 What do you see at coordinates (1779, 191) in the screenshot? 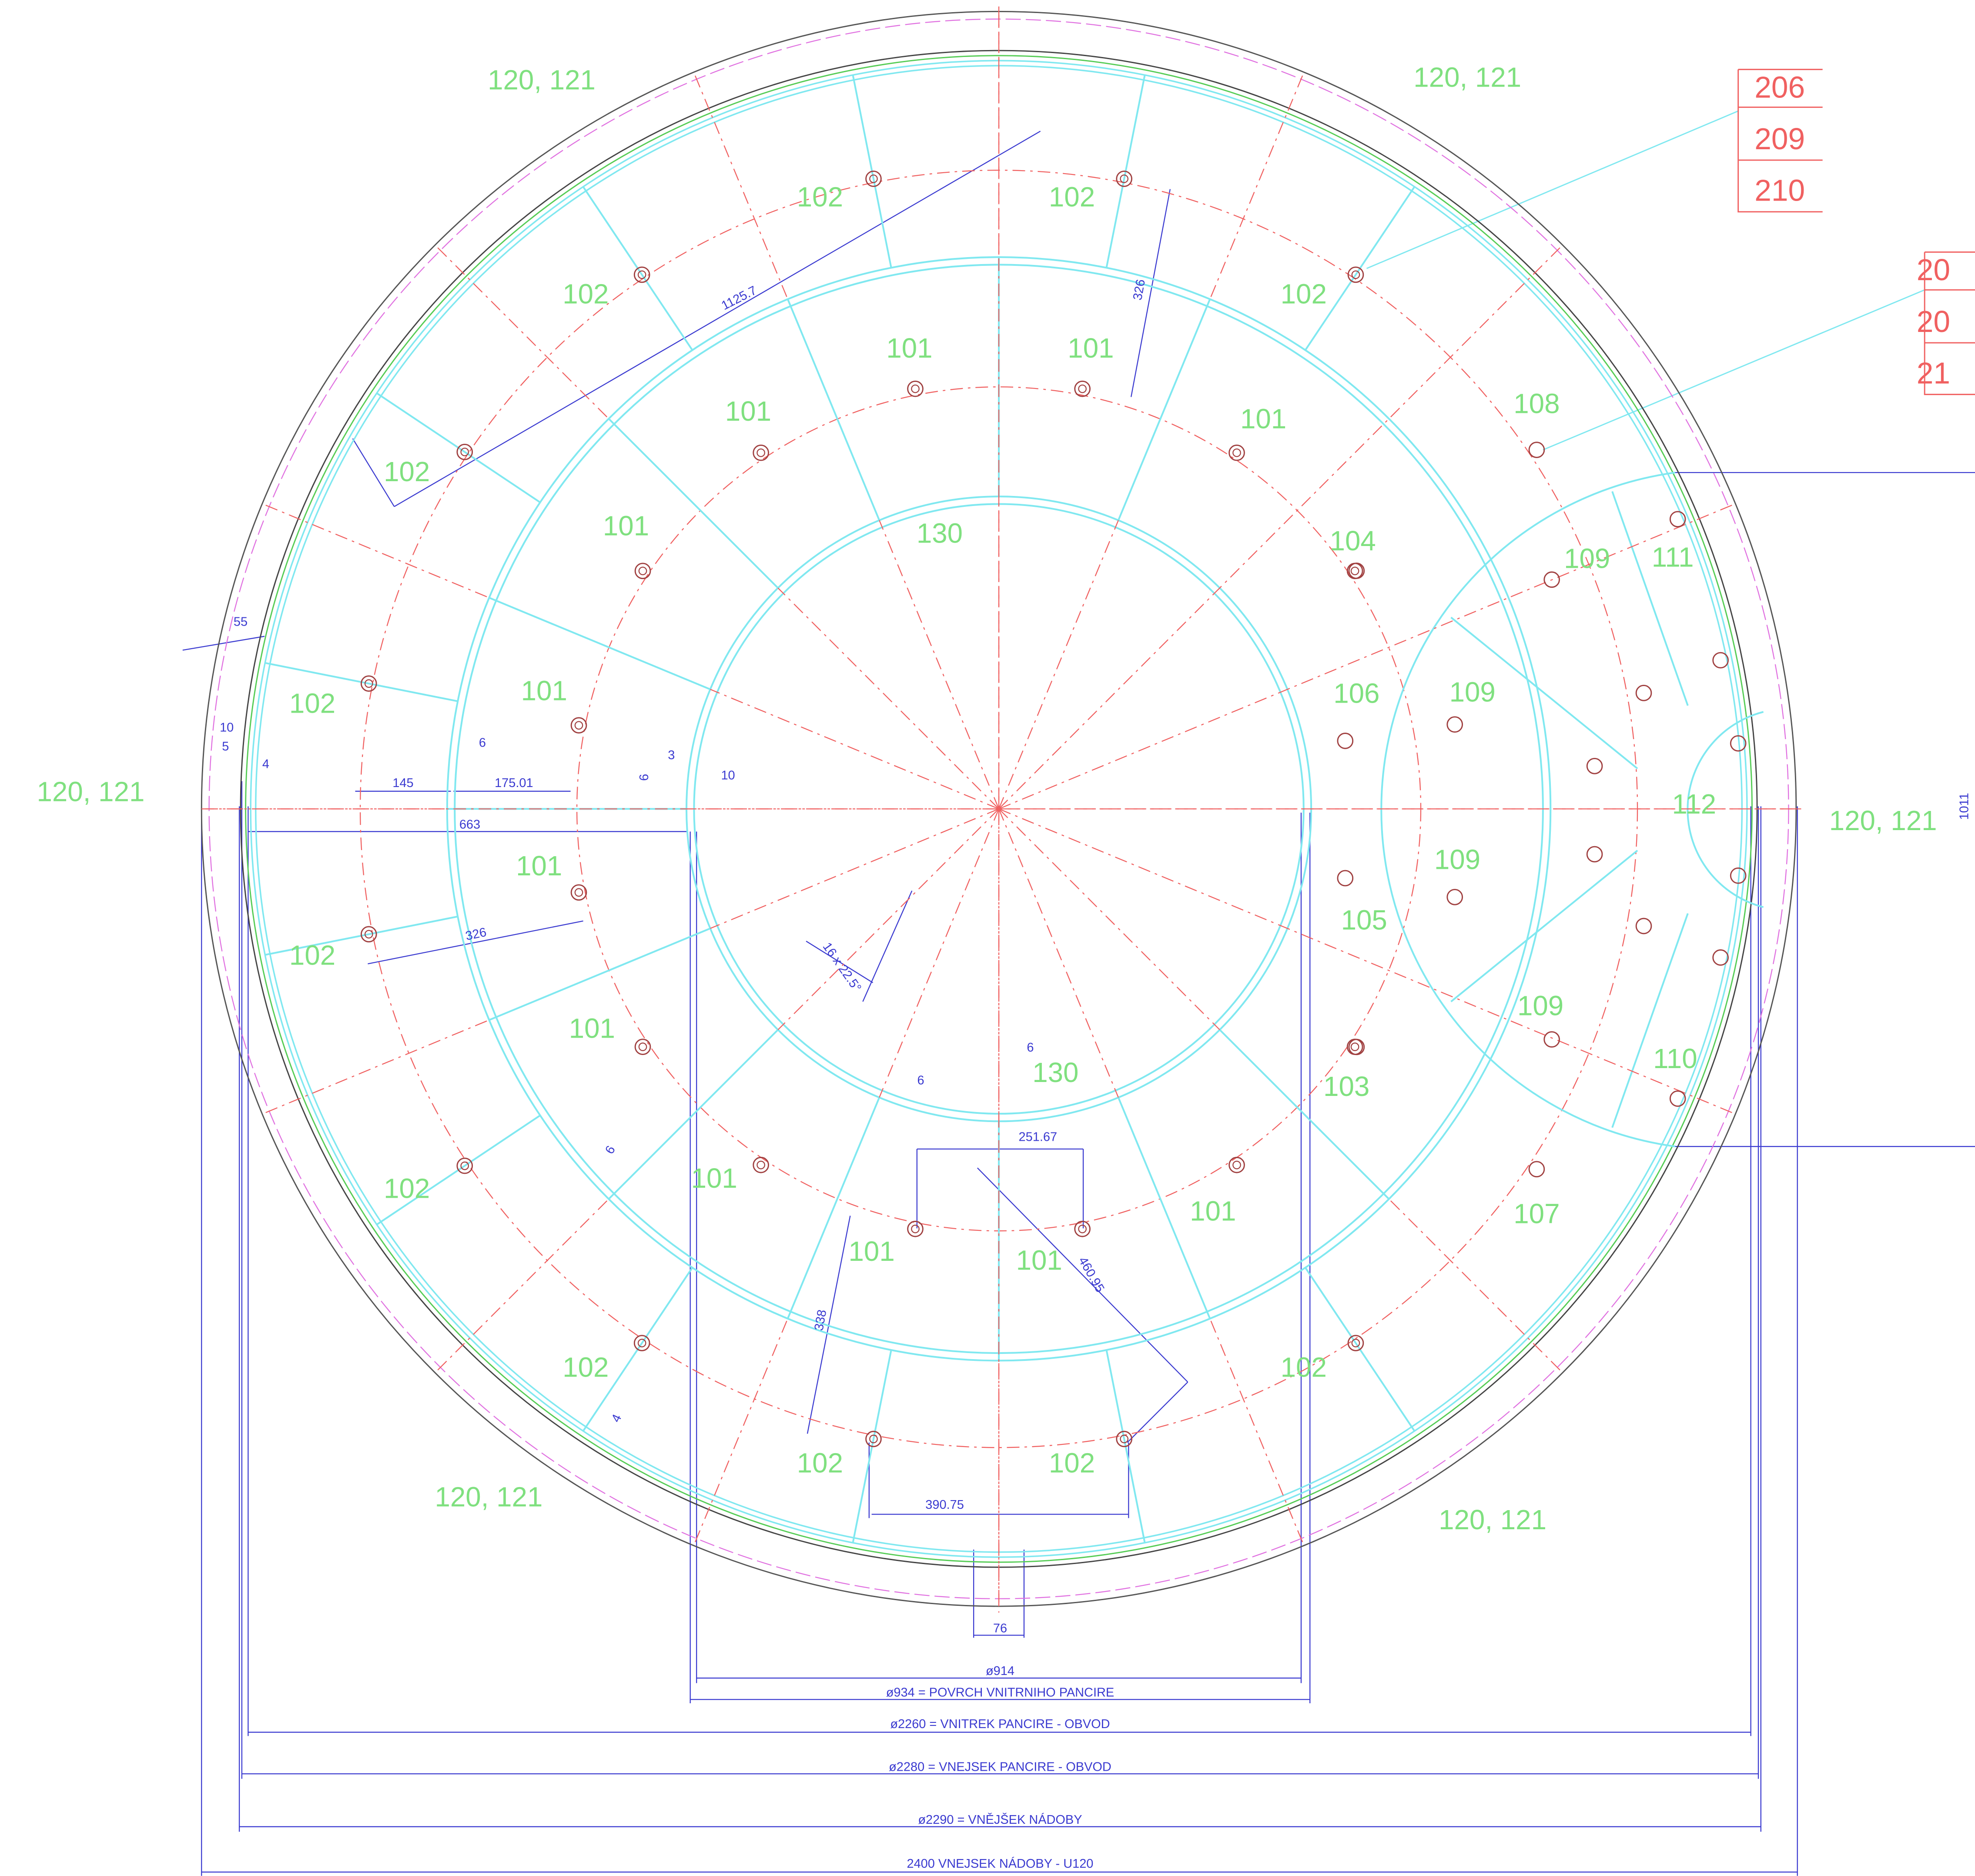
I see `table-cell: 210` at bounding box center [1779, 191].